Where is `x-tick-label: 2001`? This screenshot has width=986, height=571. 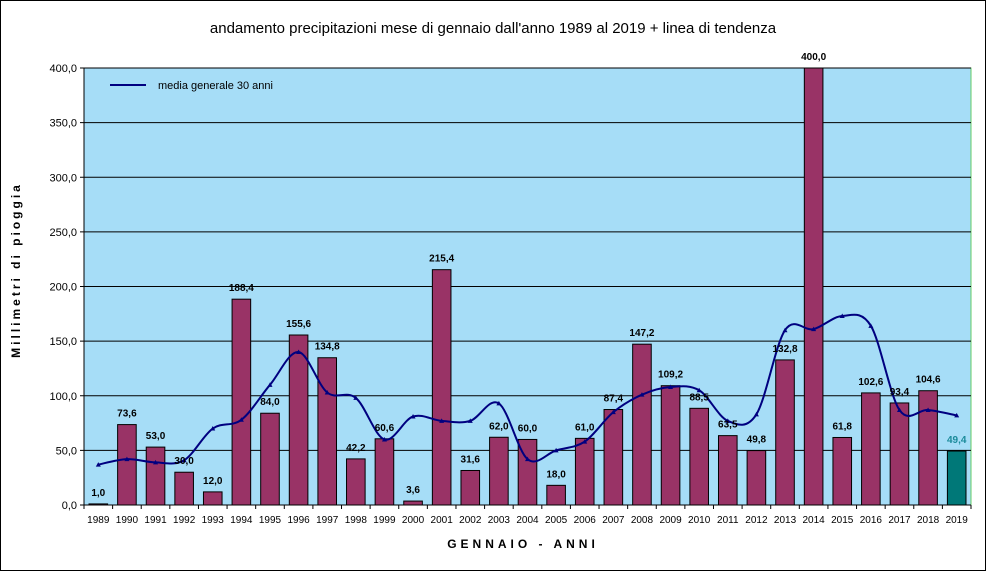 x-tick-label: 2001 is located at coordinates (442, 520).